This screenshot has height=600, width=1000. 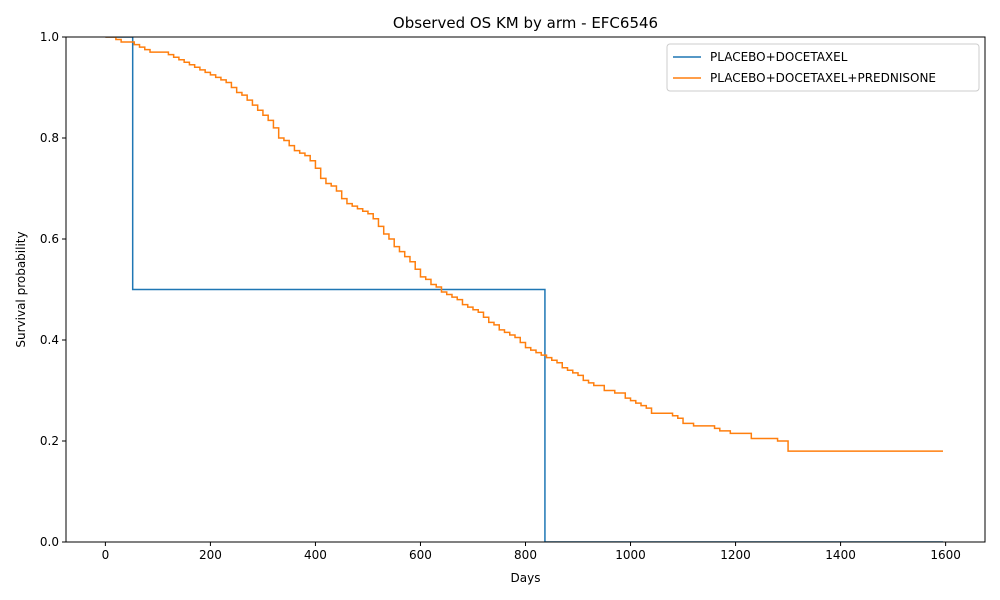 What do you see at coordinates (779, 57) in the screenshot?
I see `legend-label: PLACEBO+DOCETAXEL` at bounding box center [779, 57].